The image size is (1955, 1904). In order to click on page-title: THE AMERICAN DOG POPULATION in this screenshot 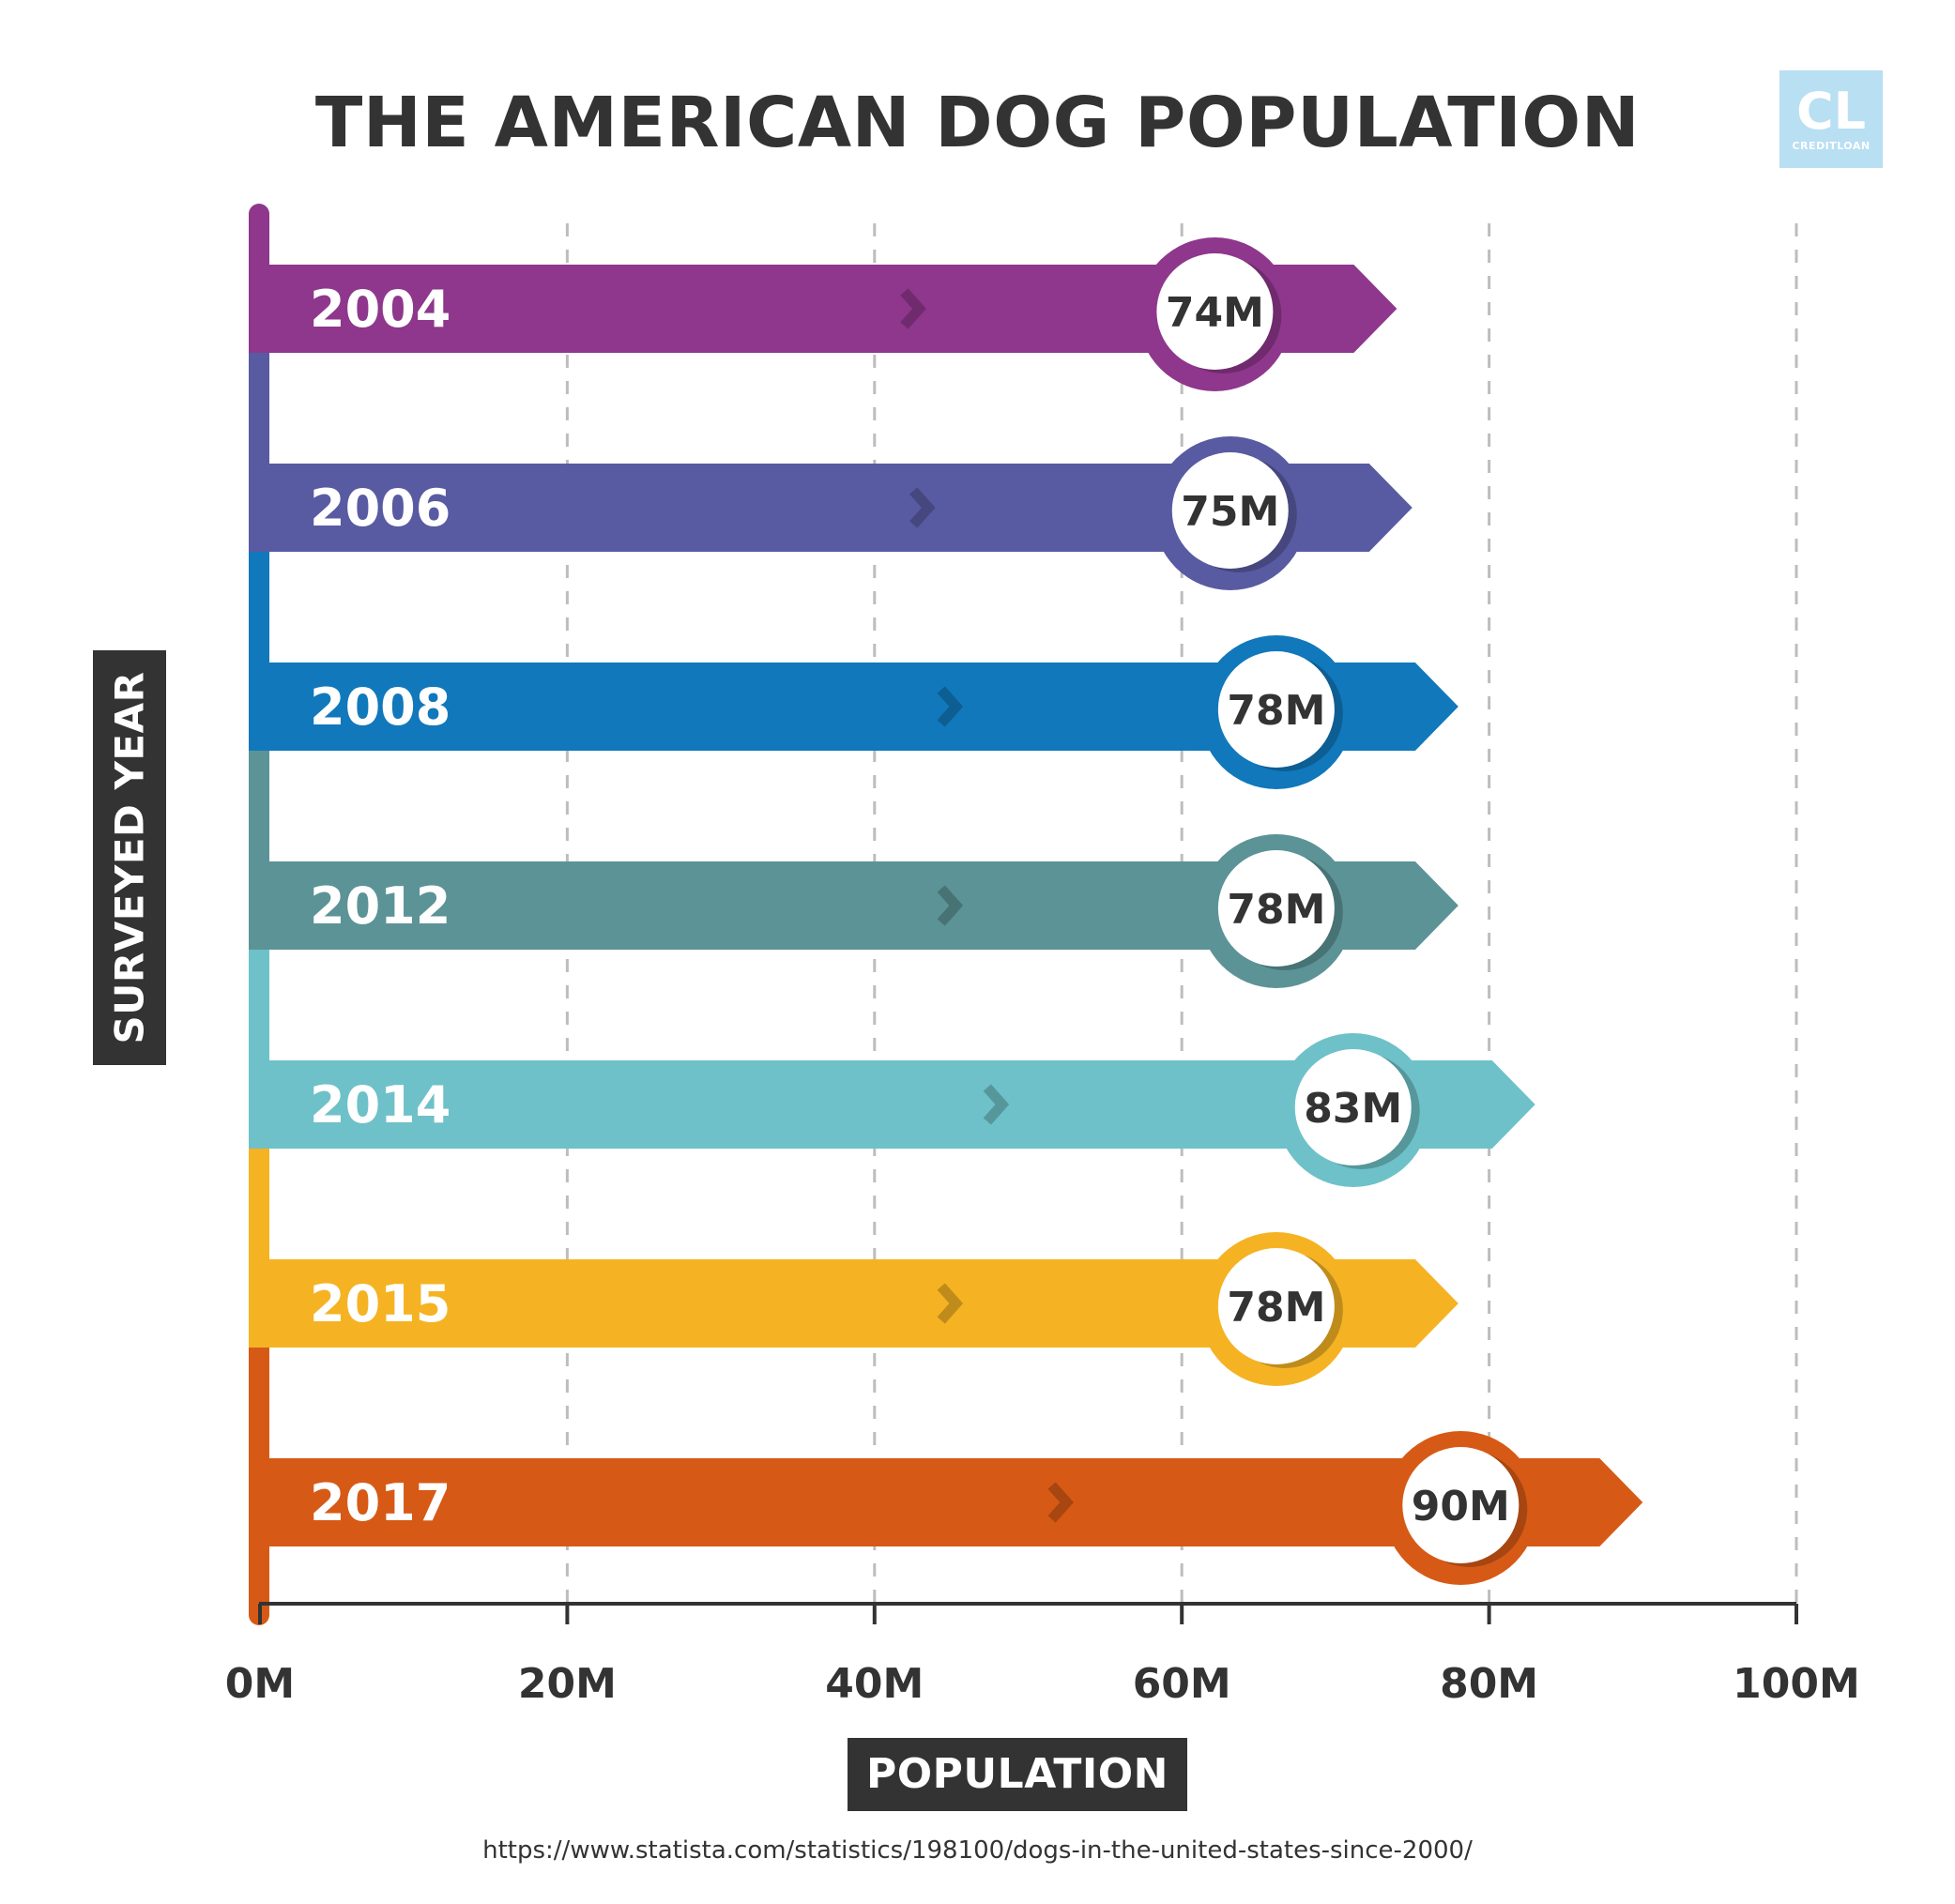, I will do `click(977, 123)`.